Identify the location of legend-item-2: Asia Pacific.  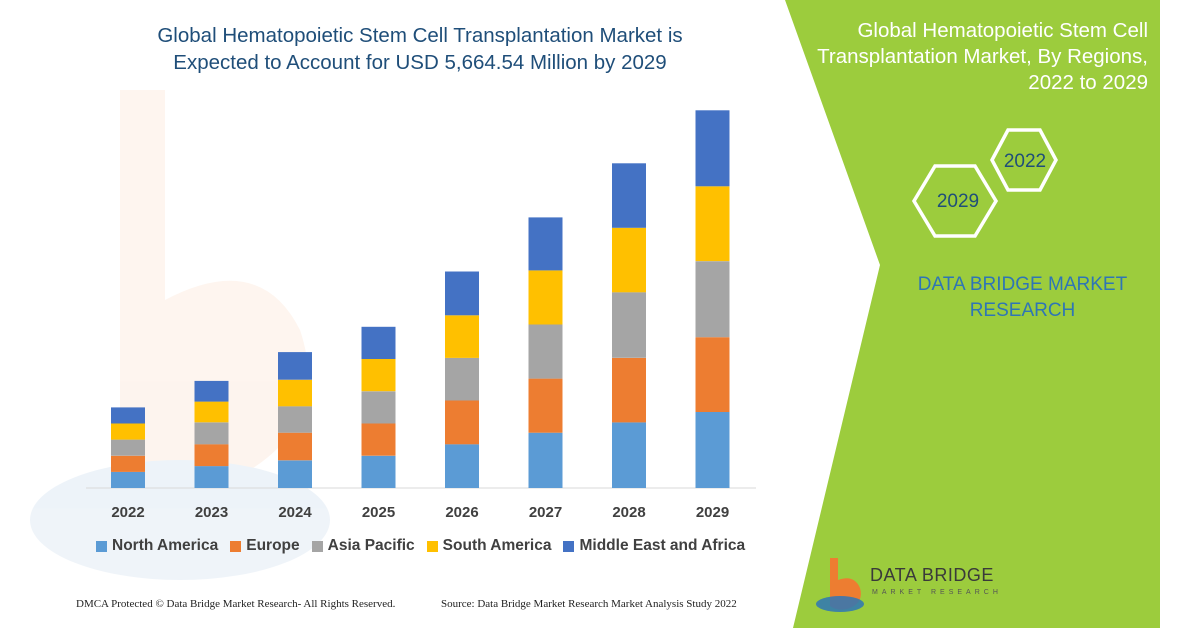
(363, 546).